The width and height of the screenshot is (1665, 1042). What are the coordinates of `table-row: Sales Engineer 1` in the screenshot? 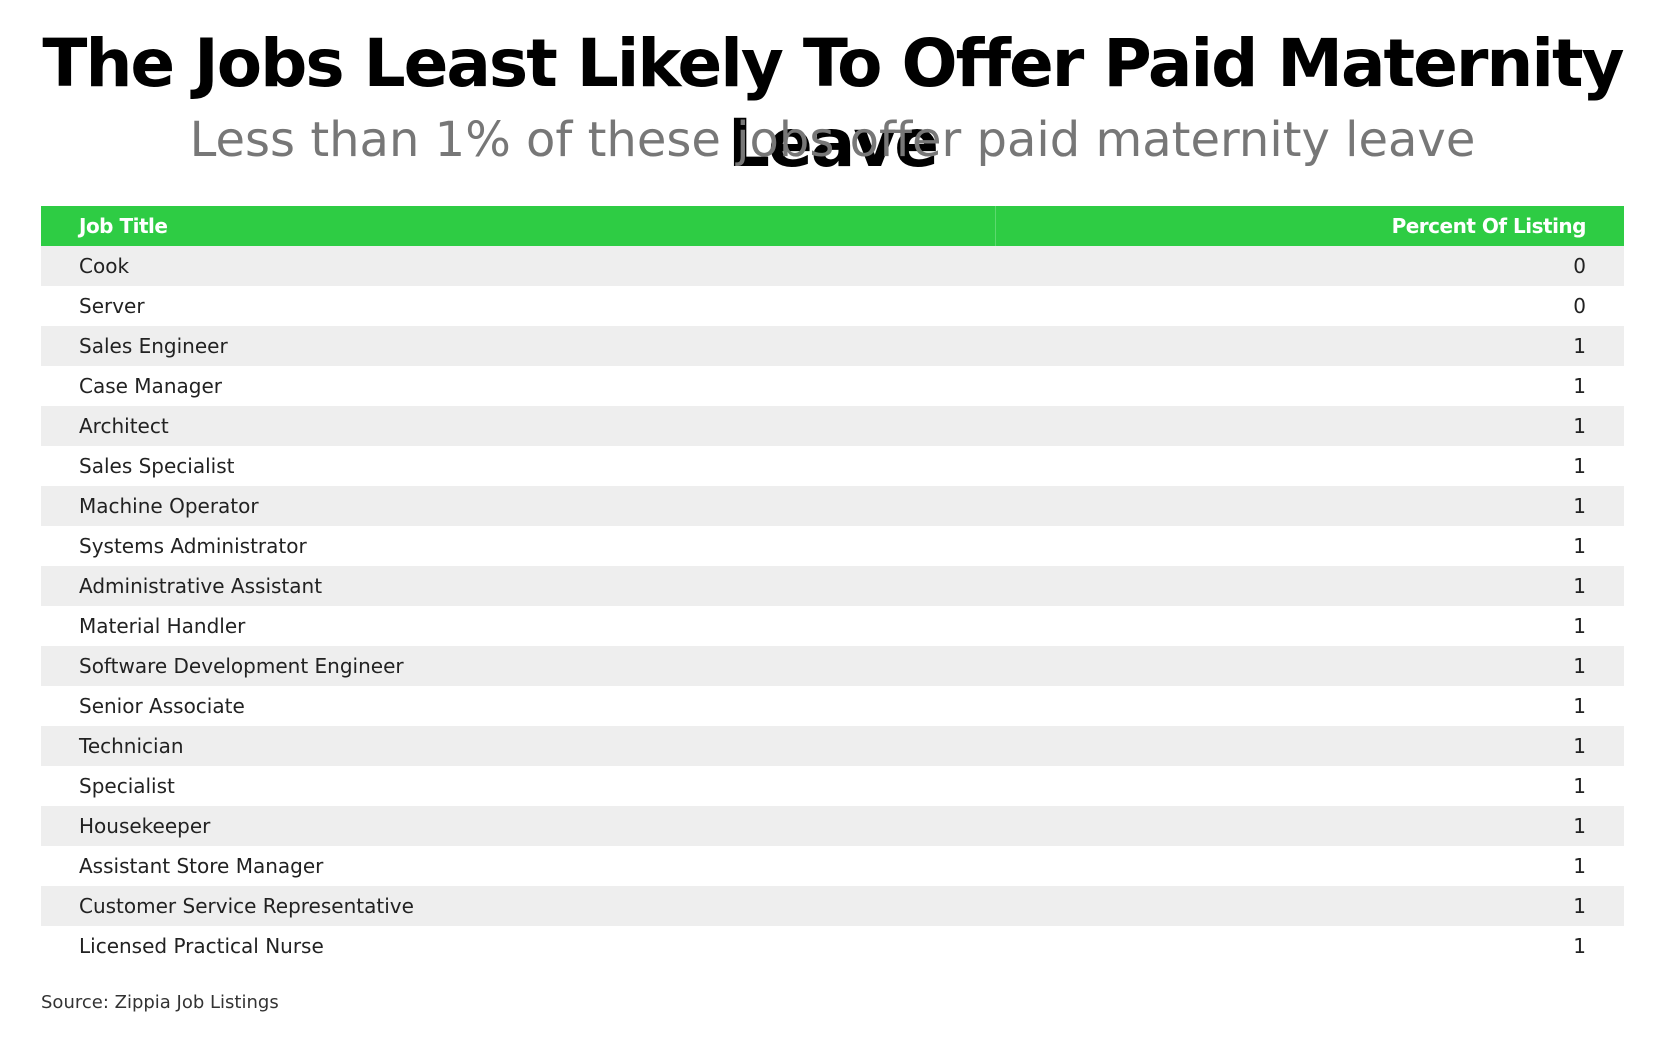 It's located at (832, 346).